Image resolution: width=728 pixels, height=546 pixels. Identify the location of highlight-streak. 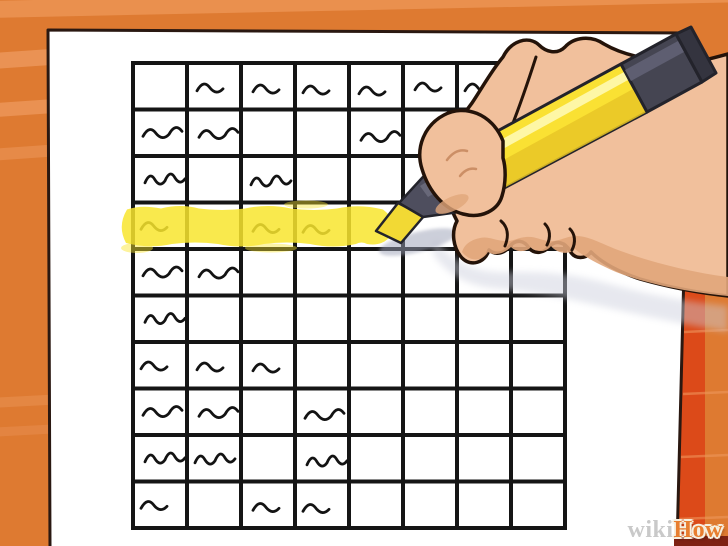
(258, 226).